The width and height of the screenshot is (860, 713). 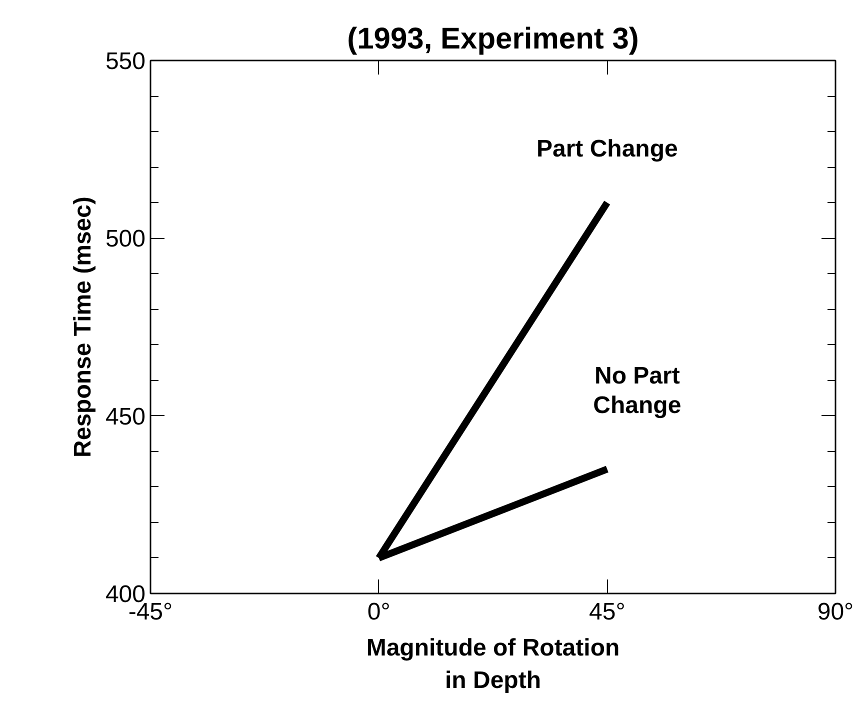 What do you see at coordinates (82, 327) in the screenshot?
I see `y-axis-title: Response Time (msec)` at bounding box center [82, 327].